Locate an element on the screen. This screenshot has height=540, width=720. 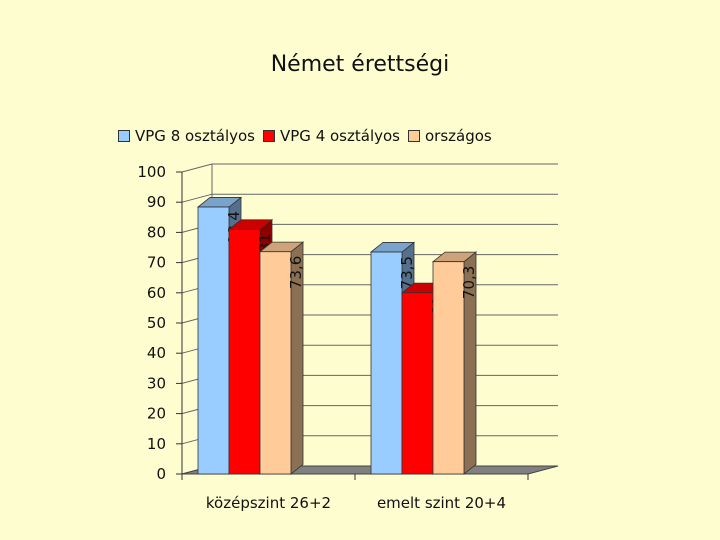
y-tick-label: 0 is located at coordinates (161, 474).